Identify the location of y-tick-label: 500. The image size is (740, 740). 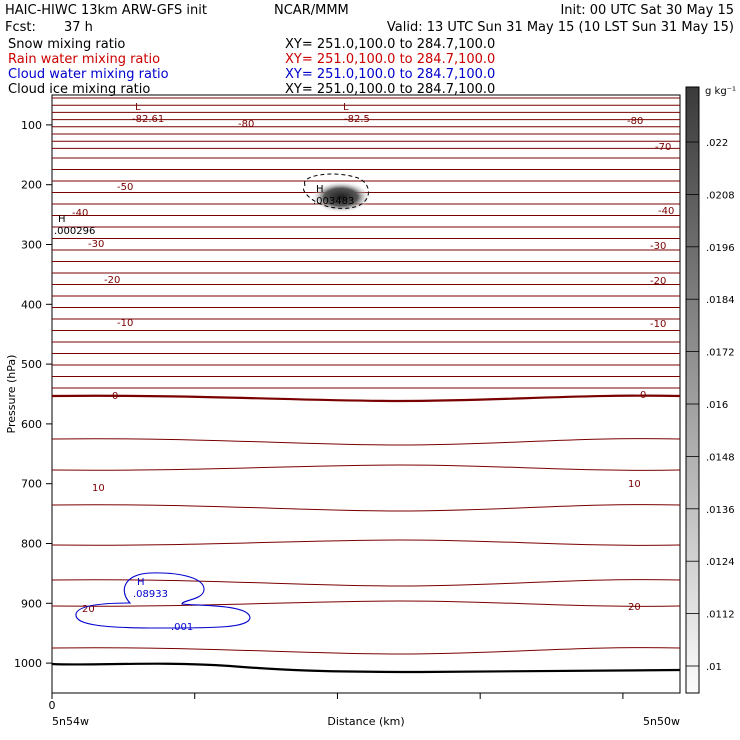
(31, 364).